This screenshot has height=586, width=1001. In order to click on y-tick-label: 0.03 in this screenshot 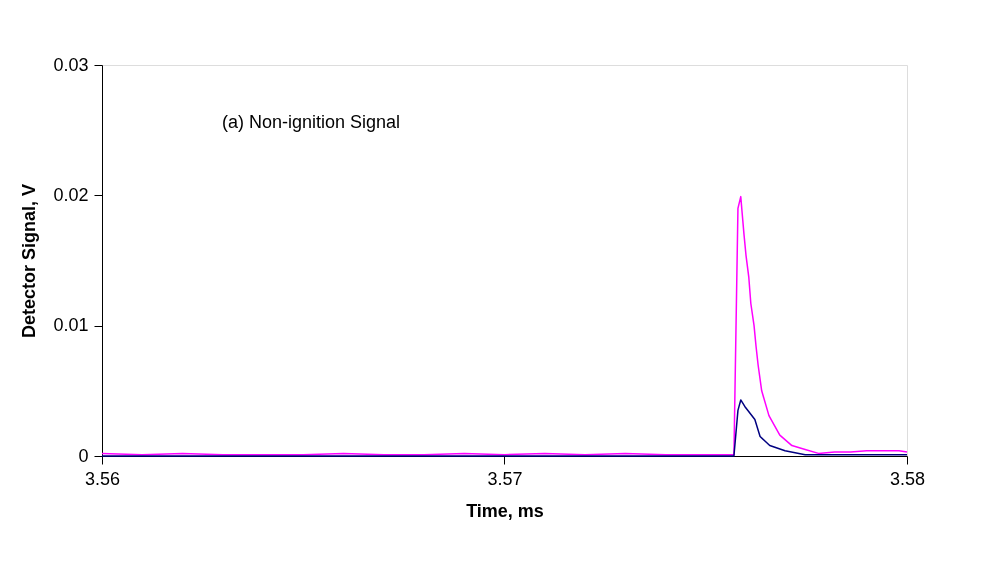, I will do `click(71, 64)`.